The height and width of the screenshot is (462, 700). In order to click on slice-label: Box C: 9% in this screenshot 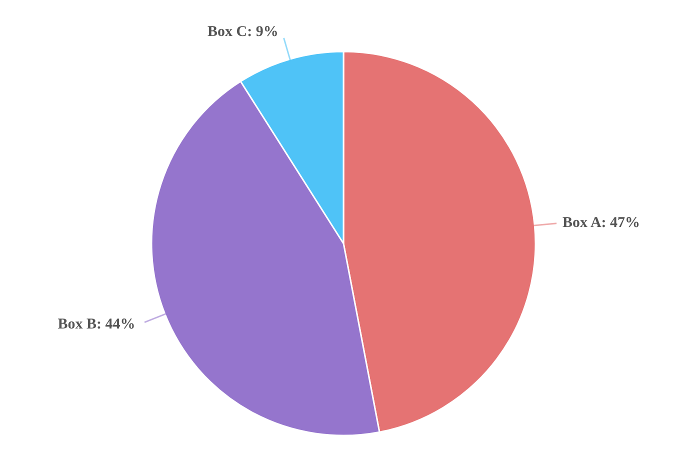, I will do `click(243, 32)`.